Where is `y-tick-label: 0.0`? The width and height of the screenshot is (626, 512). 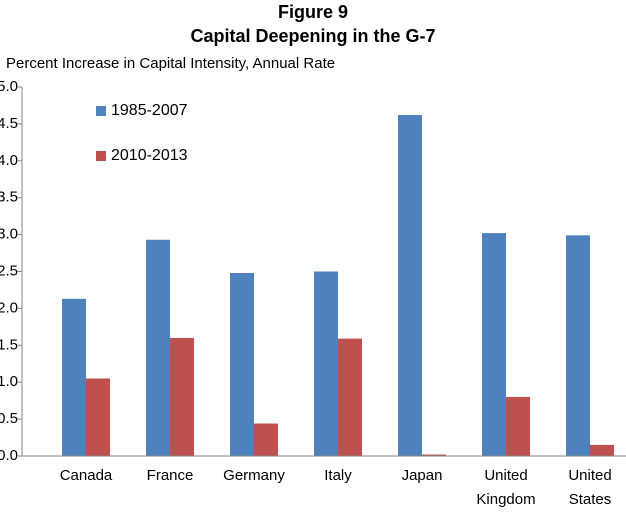 y-tick-label: 0.0 is located at coordinates (9, 455).